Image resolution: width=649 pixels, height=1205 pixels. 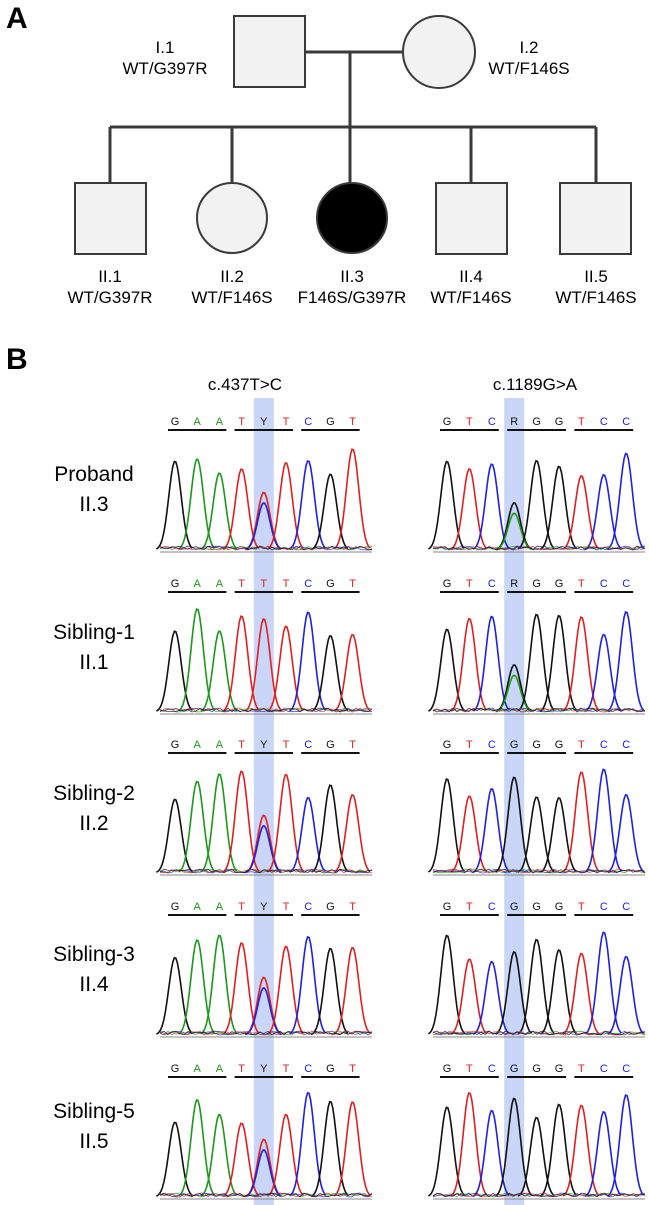 I want to click on male-square-I1, so click(x=269, y=51).